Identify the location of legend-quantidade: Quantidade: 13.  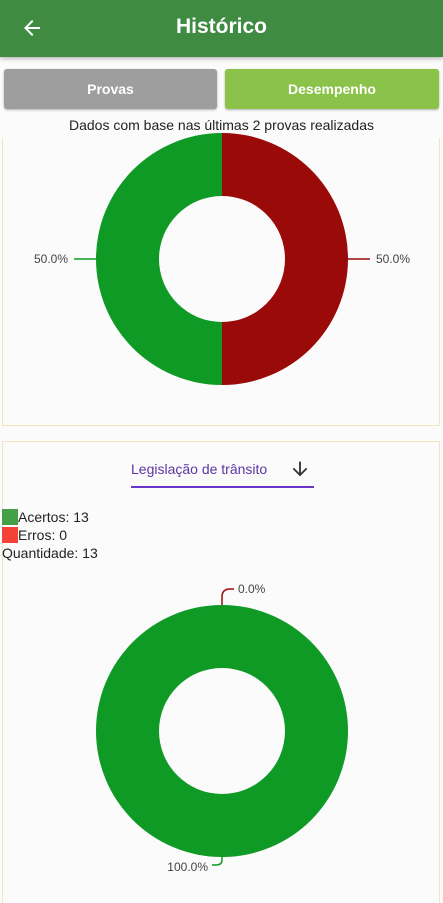
(50, 553).